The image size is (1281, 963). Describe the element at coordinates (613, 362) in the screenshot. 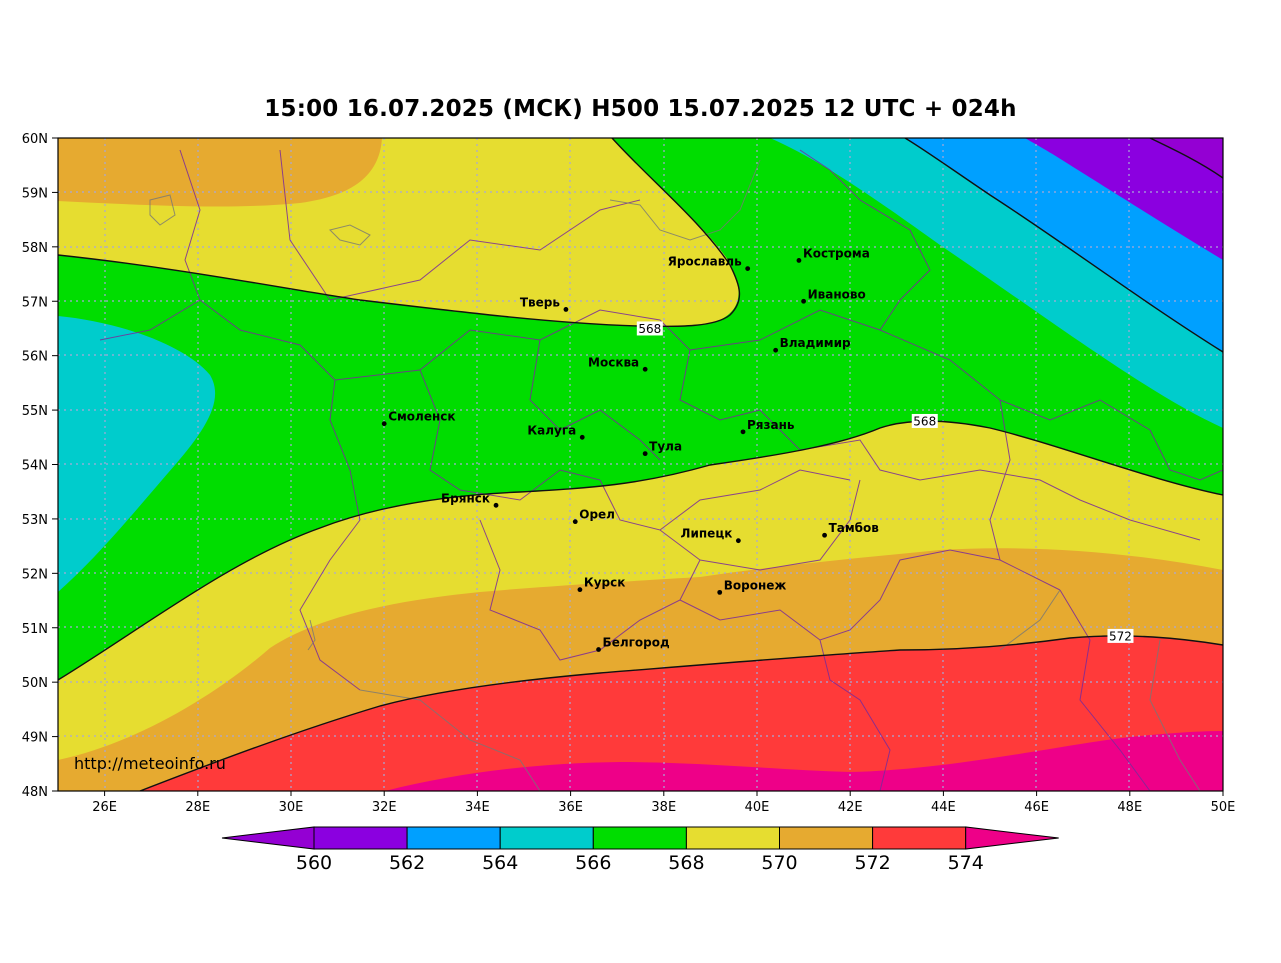

I see `city-label: Москва` at that location.